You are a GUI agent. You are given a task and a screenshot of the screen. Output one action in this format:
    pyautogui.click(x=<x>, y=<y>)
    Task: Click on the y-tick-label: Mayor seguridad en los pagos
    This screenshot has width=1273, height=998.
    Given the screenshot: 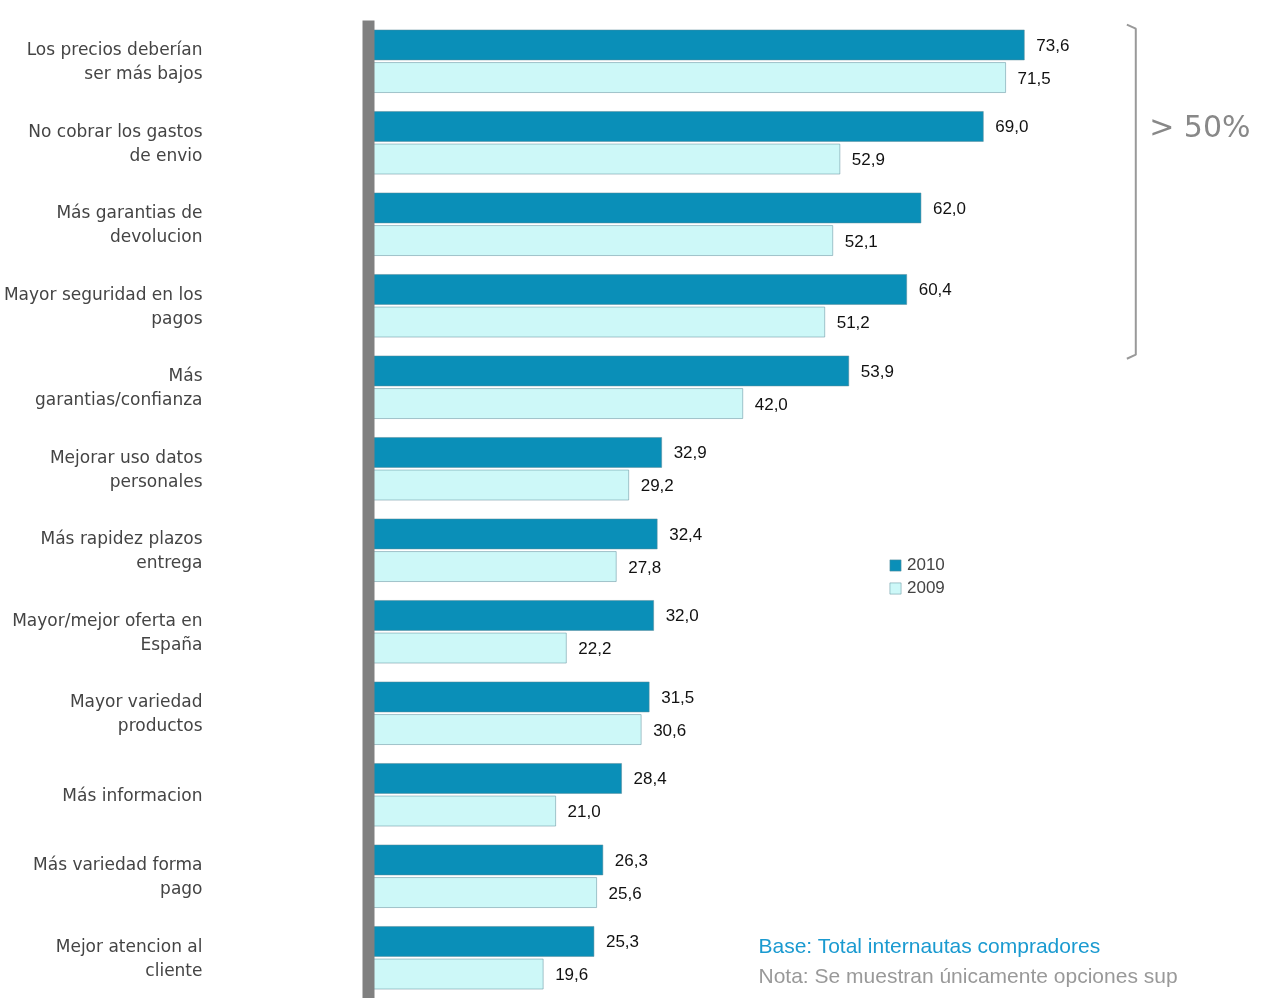 What is the action you would take?
    pyautogui.click(x=103, y=305)
    